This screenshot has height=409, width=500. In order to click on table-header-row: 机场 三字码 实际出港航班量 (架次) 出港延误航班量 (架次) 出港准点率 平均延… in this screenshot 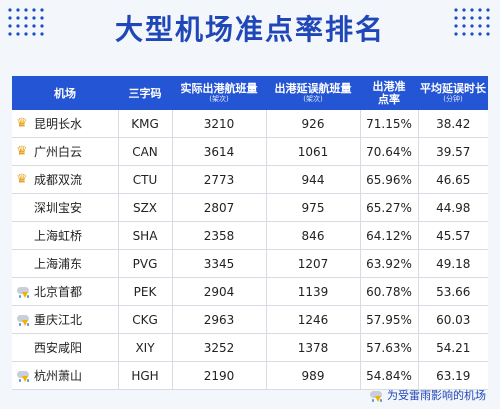, I will do `click(250, 93)`.